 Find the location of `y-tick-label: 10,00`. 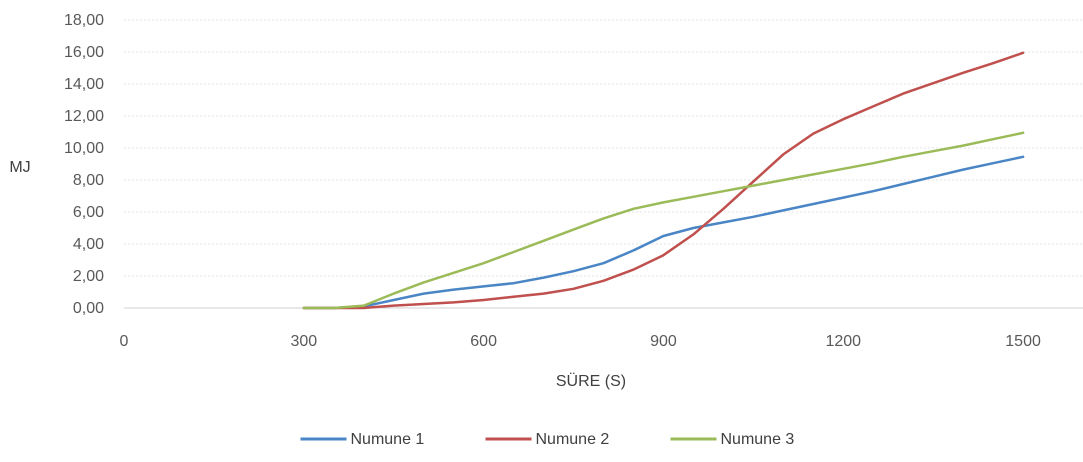

y-tick-label: 10,00 is located at coordinates (84, 148).